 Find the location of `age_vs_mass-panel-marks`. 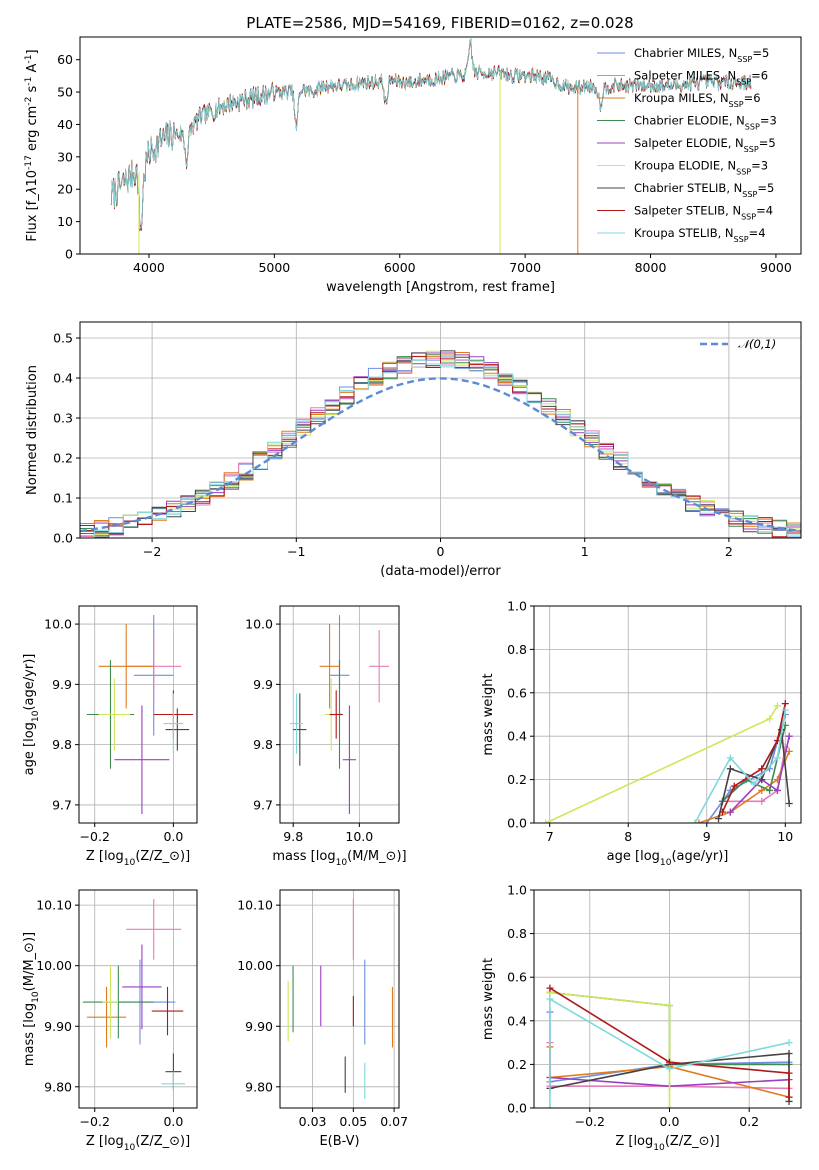

age_vs_mass-panel-marks is located at coordinates (339, 714).